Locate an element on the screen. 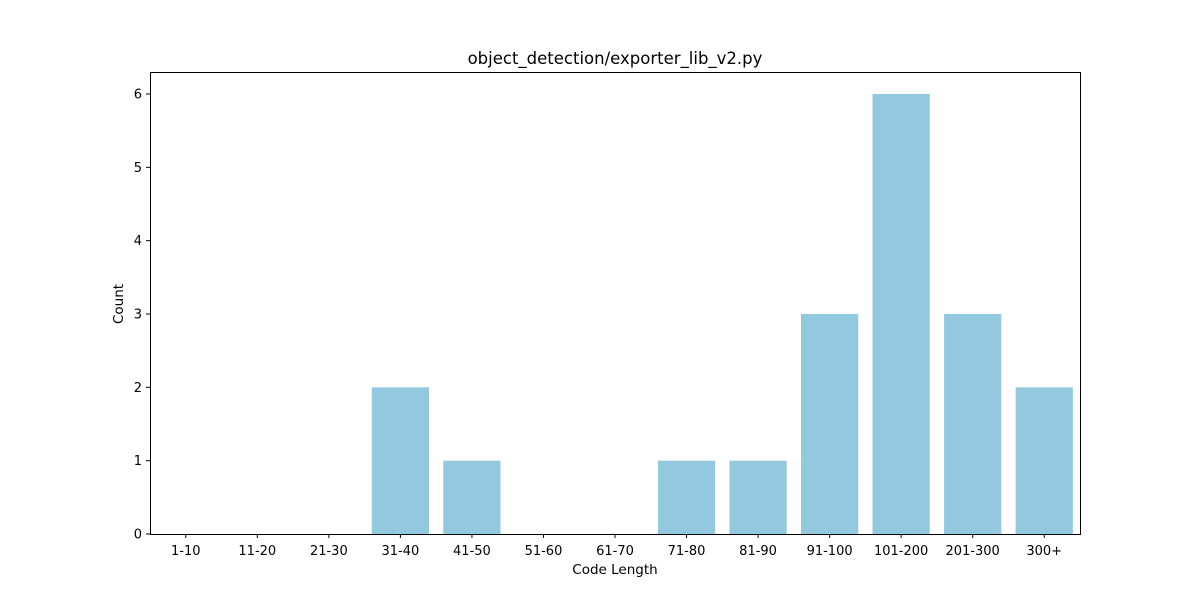  y-tick-label: 3 is located at coordinates (138, 315).